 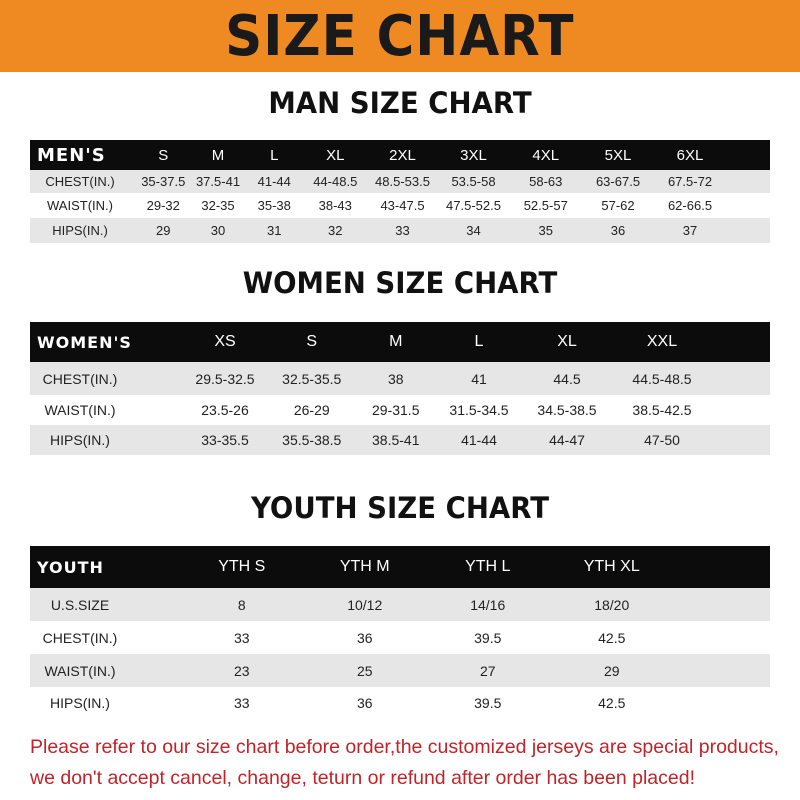 I want to click on header-row: WOMEN'S XS S M L XL XXL, so click(x=400, y=342).